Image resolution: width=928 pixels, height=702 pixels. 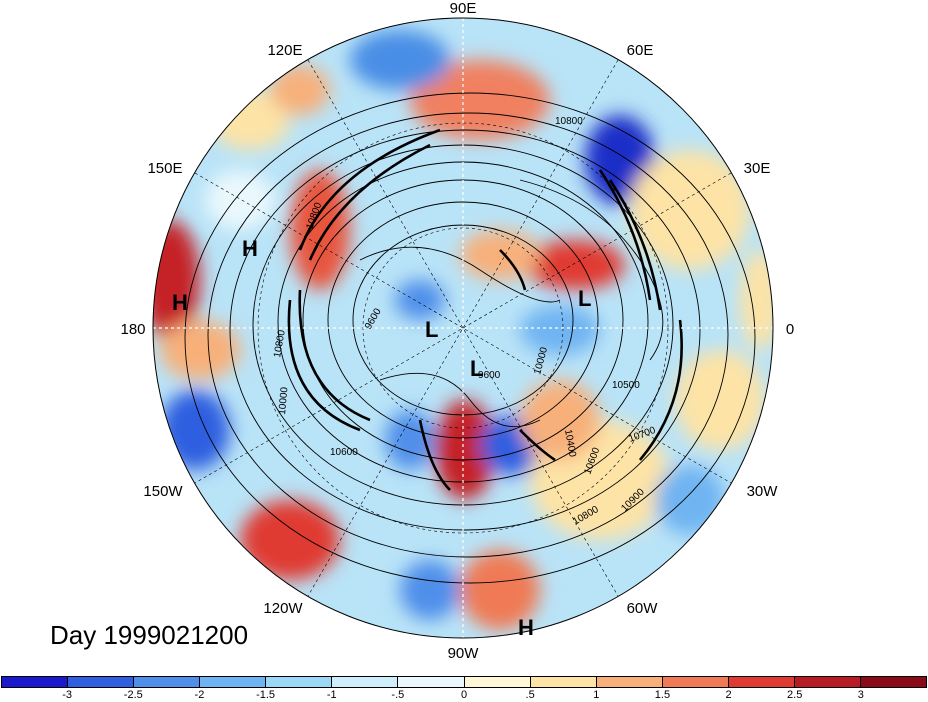 What do you see at coordinates (570, 444) in the screenshot?
I see `contour-label: 10400` at bounding box center [570, 444].